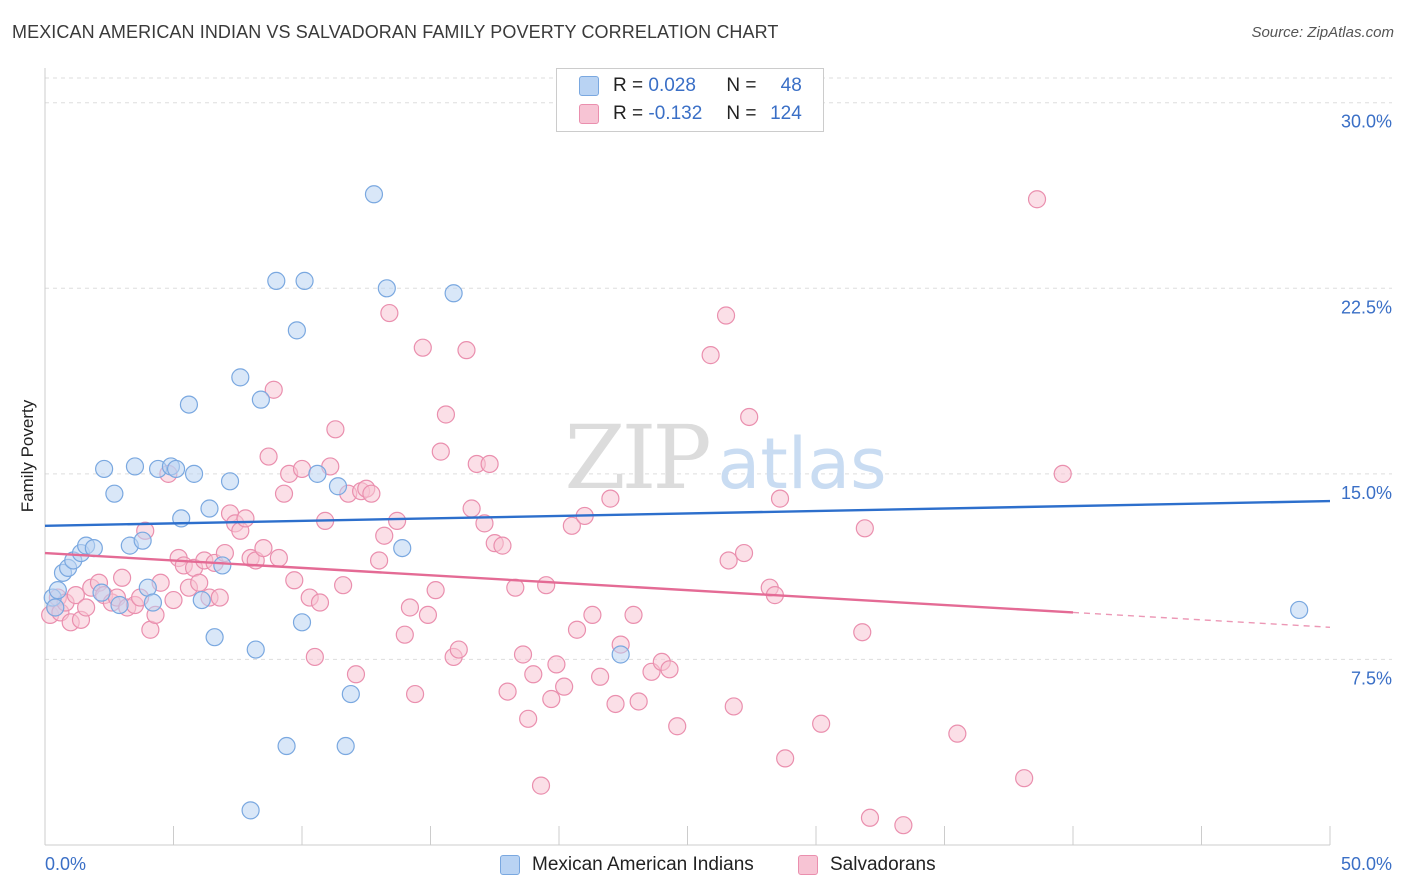 Image resolution: width=1406 pixels, height=892 pixels. I want to click on pink-swatch, so click(589, 114).